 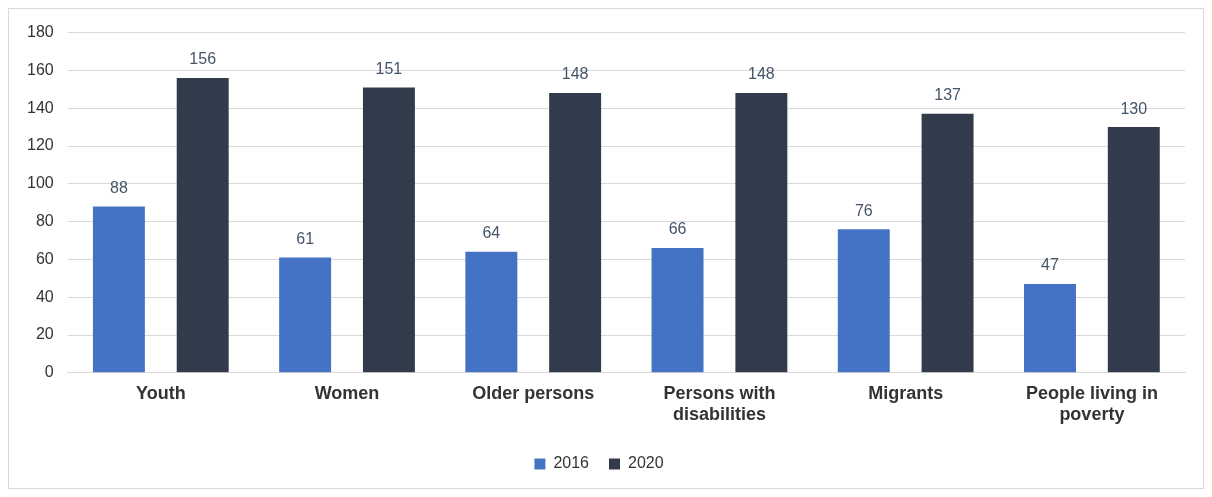 I want to click on data-label: 151, so click(x=389, y=68).